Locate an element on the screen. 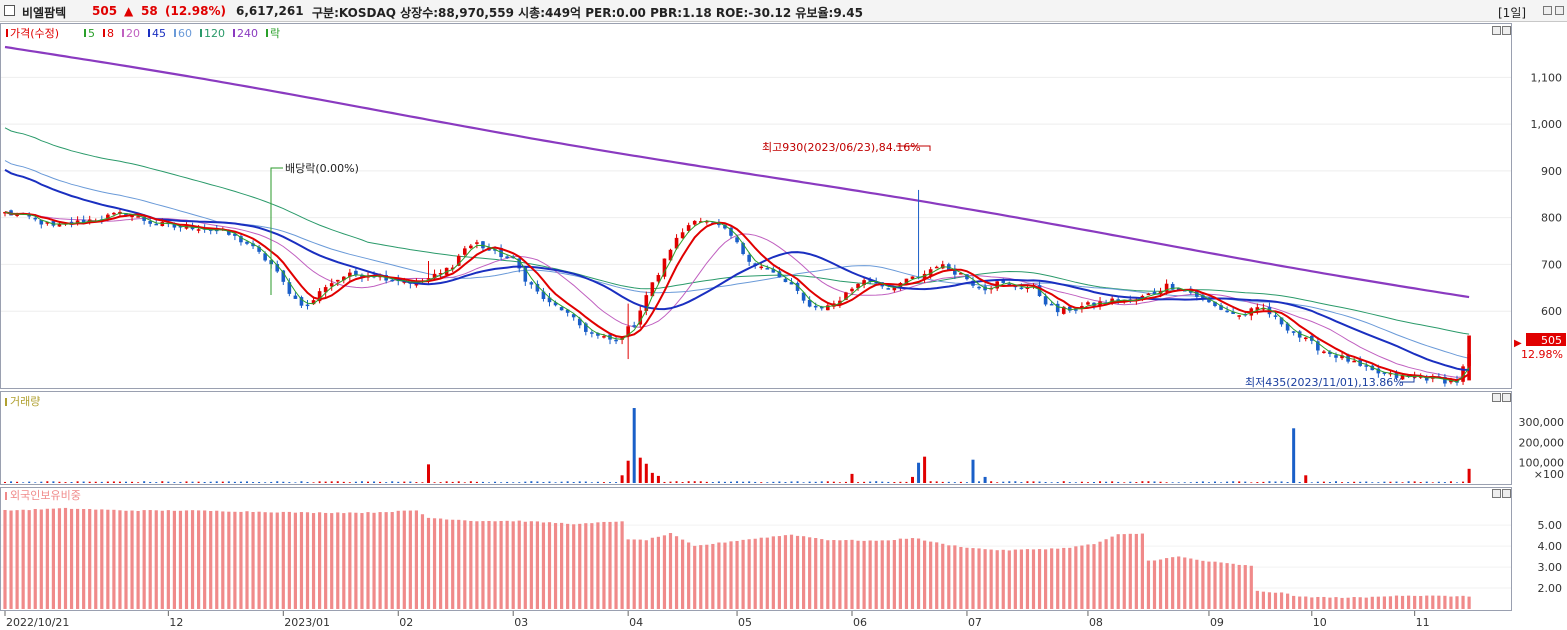 The height and width of the screenshot is (630, 1567). foreign-pane-close-button is located at coordinates (1506, 493).